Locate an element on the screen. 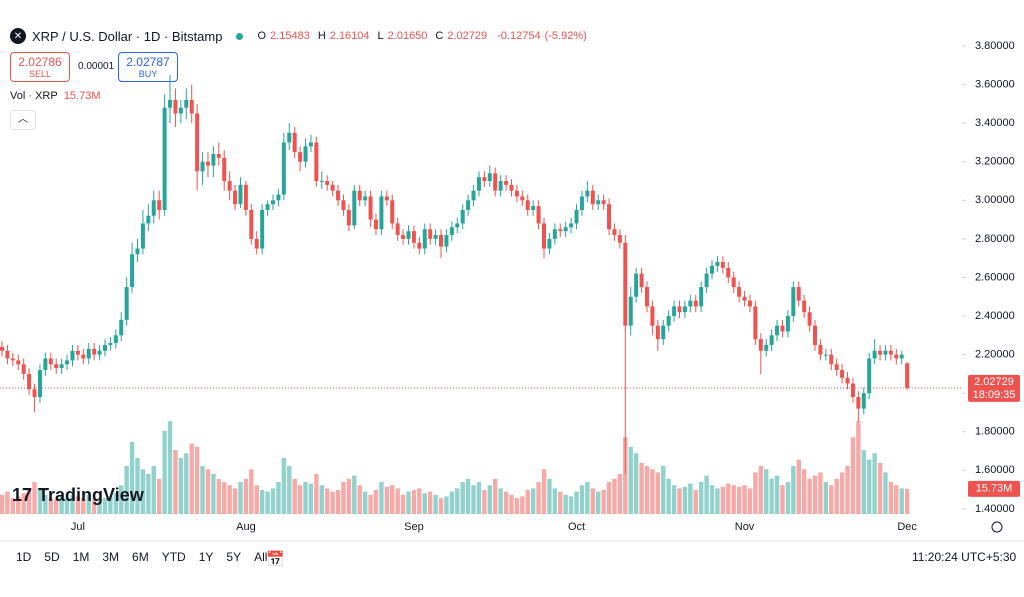 The width and height of the screenshot is (1024, 597). price-tag-countdown: 18:09:35 is located at coordinates (994, 395).